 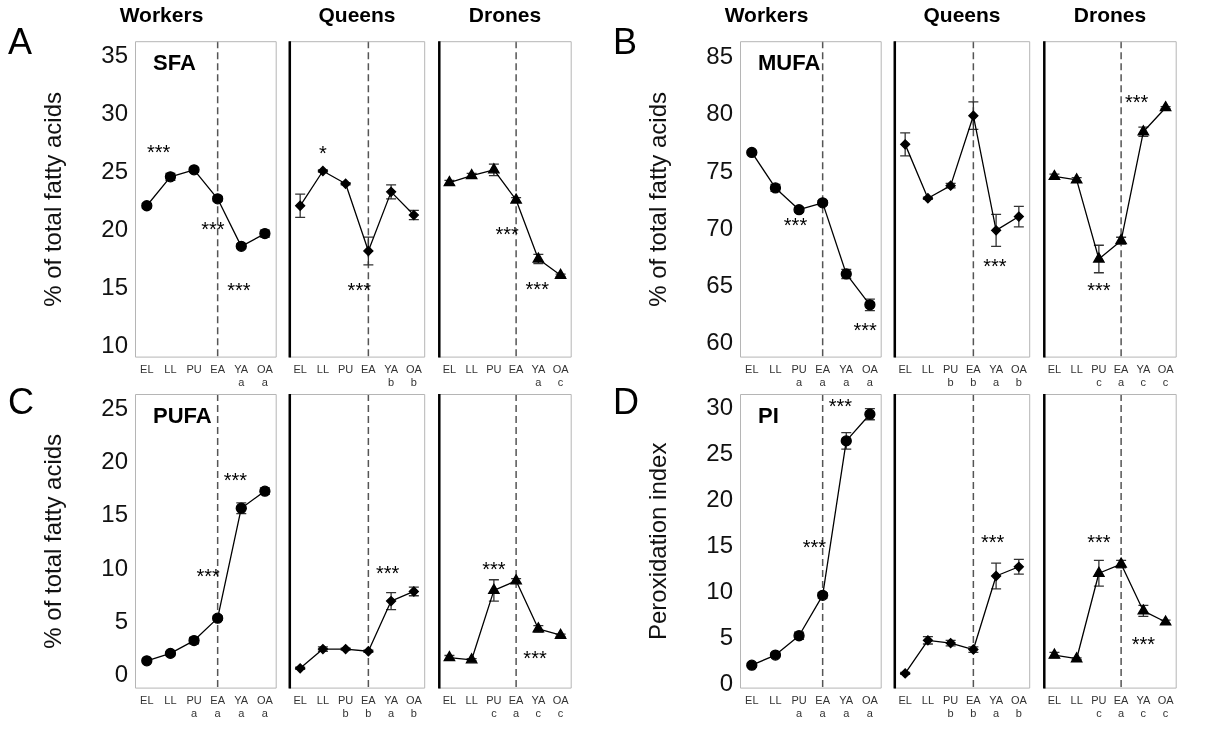 What do you see at coordinates (625, 41) in the screenshot?
I see `text: B` at bounding box center [625, 41].